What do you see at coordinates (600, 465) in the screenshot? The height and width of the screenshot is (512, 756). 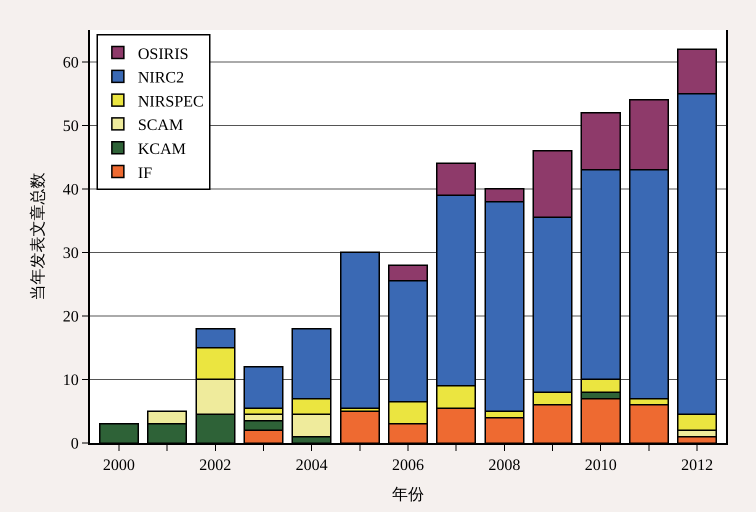 I see `x-tick-label: 2010` at bounding box center [600, 465].